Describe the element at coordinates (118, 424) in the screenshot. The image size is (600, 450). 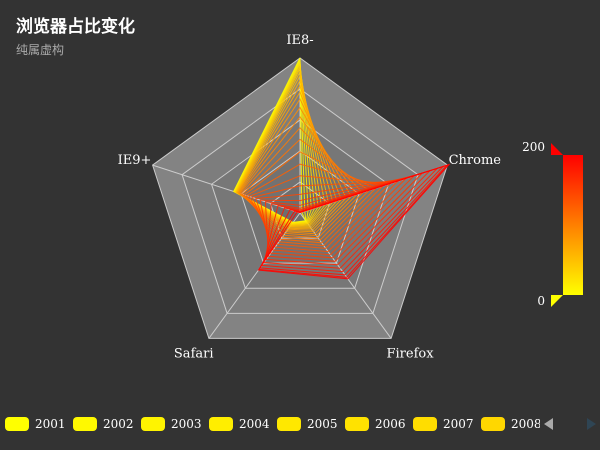
I see `legend-label: 2002` at that location.